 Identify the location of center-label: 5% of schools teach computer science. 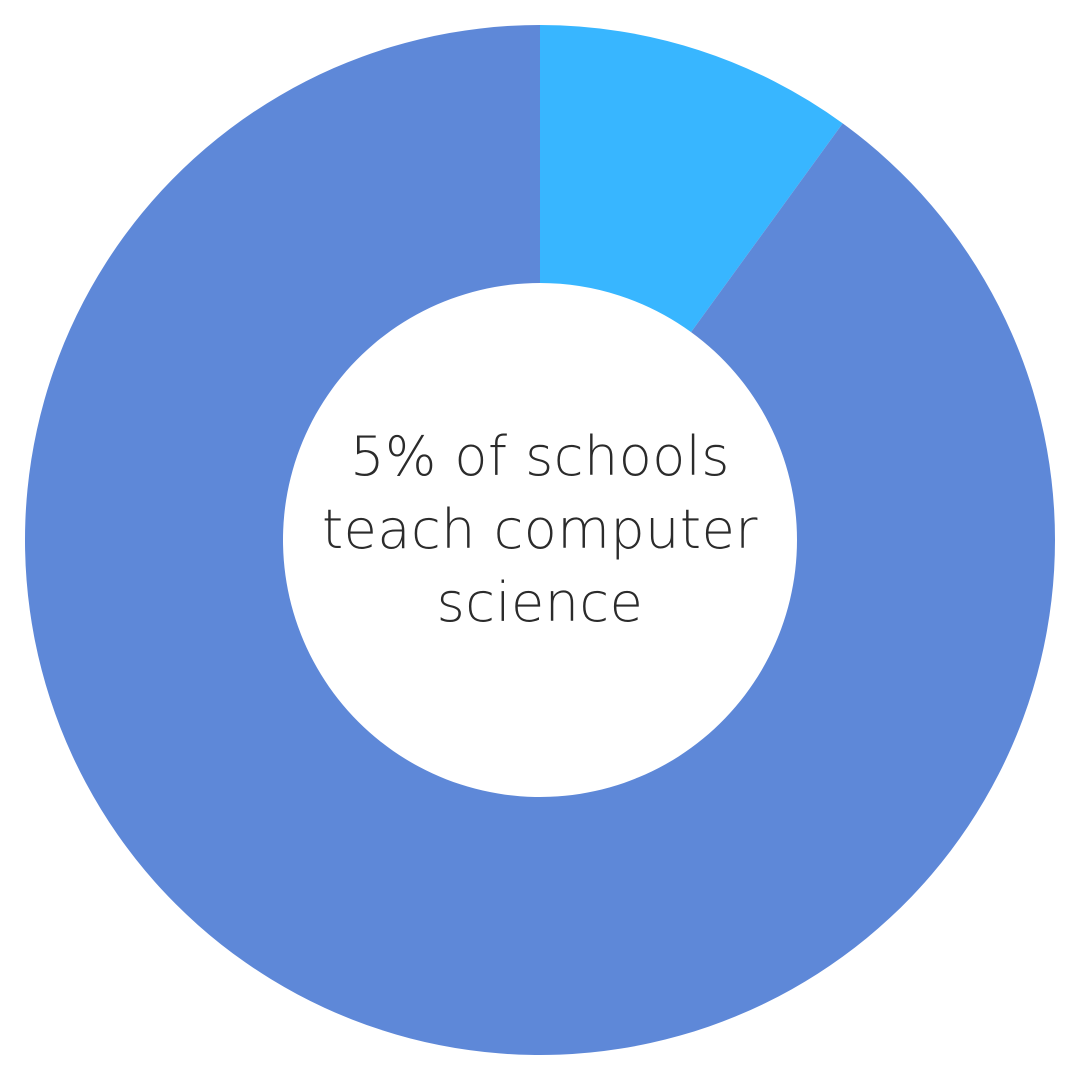
(540, 529).